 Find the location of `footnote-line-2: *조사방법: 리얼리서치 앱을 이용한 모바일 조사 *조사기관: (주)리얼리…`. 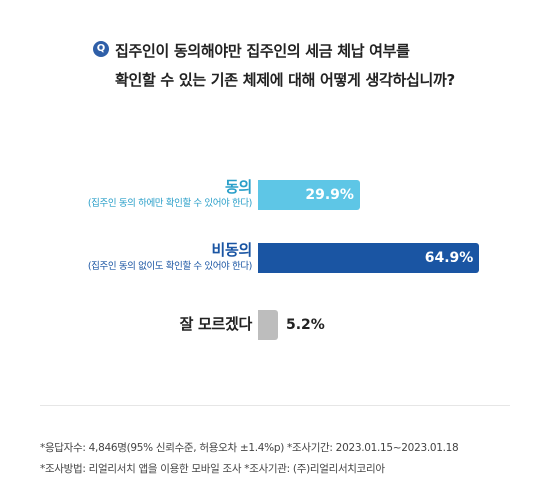

footnote-line-2: *조사방법: 리얼리서치 앱을 이용한 모바일 조사 *조사기관: (주)리얼리… is located at coordinates (212, 469).